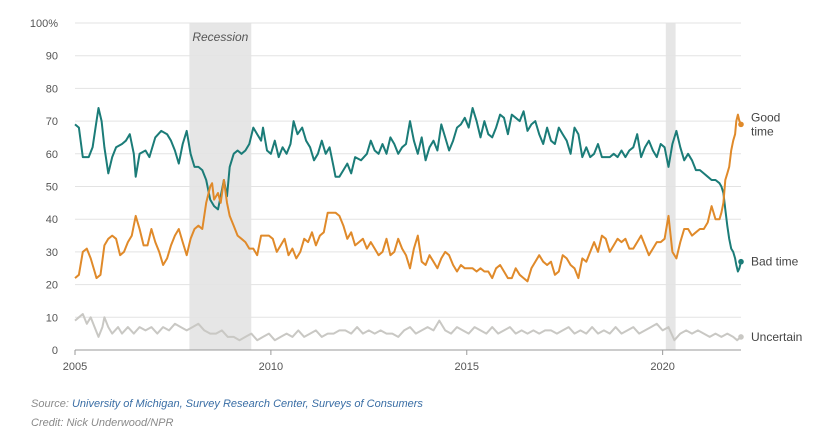 This screenshot has width=828, height=444. What do you see at coordinates (55, 351) in the screenshot?
I see `y-tick-label: 0` at bounding box center [55, 351].